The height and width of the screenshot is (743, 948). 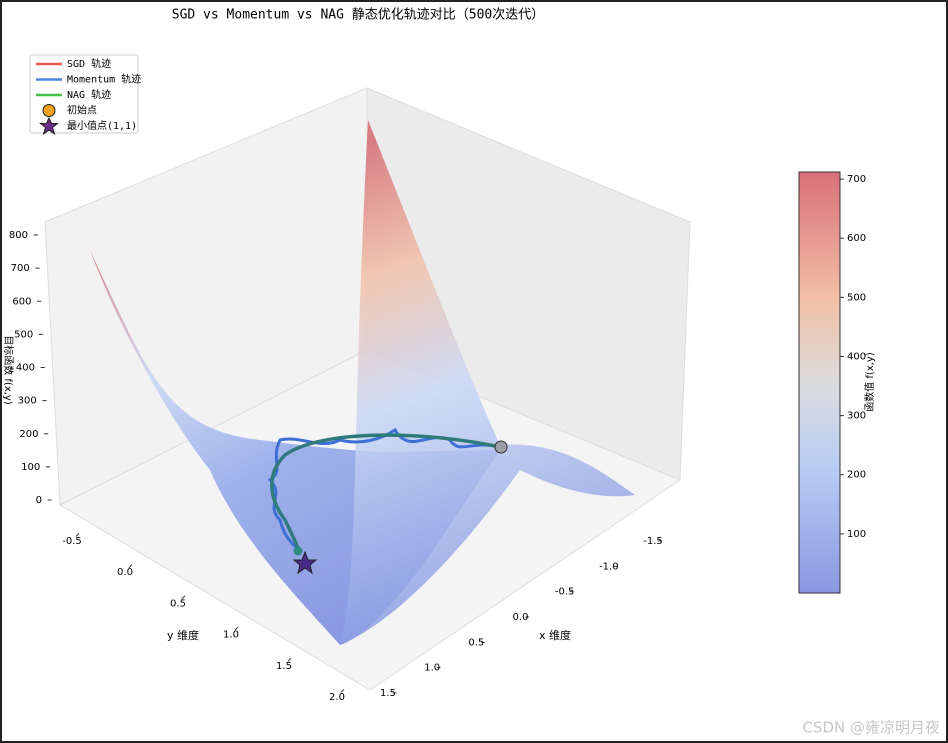 I want to click on colorbar-tick-label: 400, so click(x=856, y=356).